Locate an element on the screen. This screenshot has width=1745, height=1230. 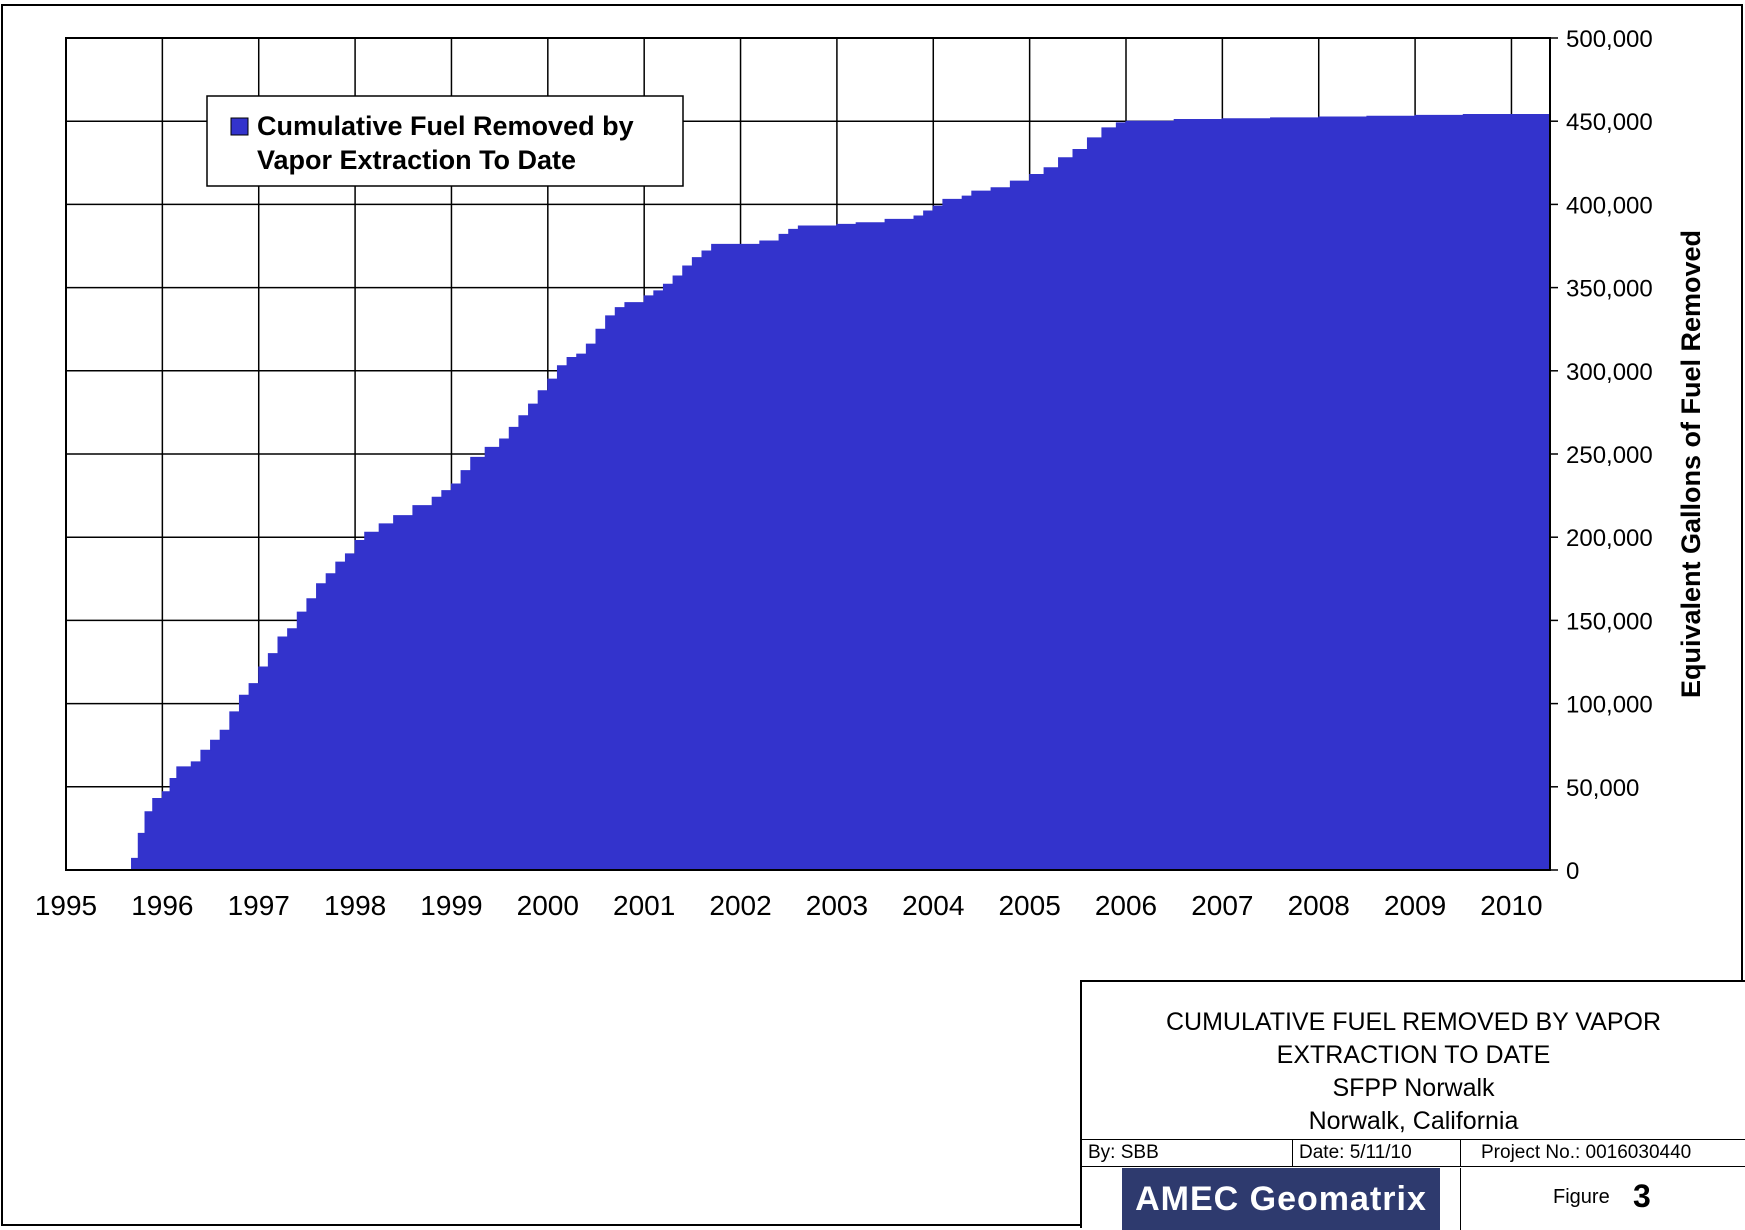
y-tick-label: 200,000 is located at coordinates (1609, 538).